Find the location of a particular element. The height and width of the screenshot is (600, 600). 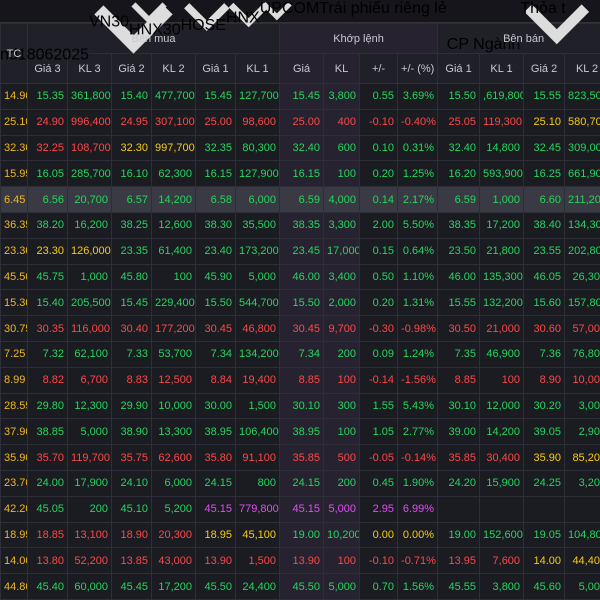

tab: CP Ngành is located at coordinates (518, 26).